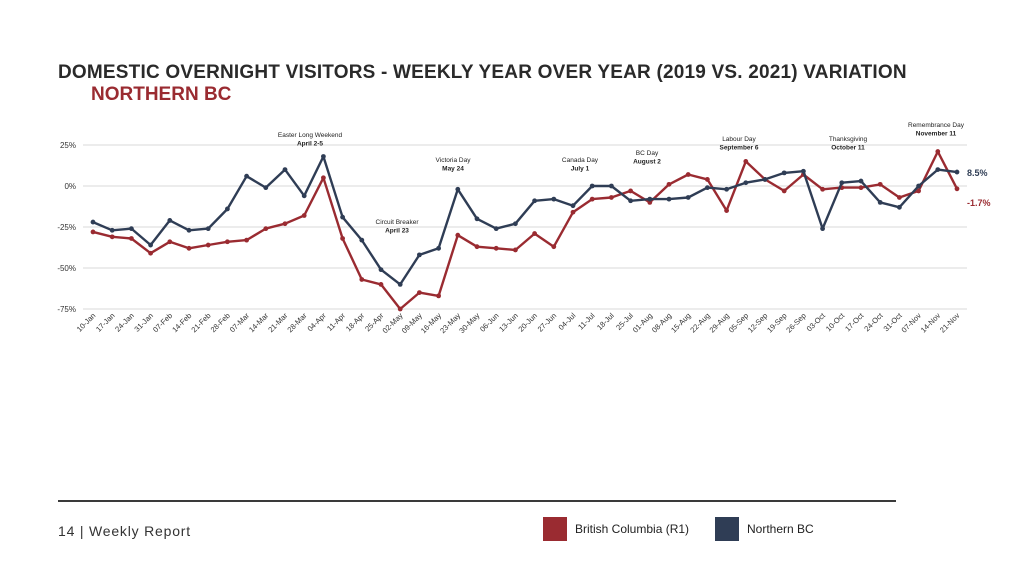 The height and width of the screenshot is (576, 1024). Describe the element at coordinates (66, 309) in the screenshot. I see `y-tick-label: -75%` at that location.